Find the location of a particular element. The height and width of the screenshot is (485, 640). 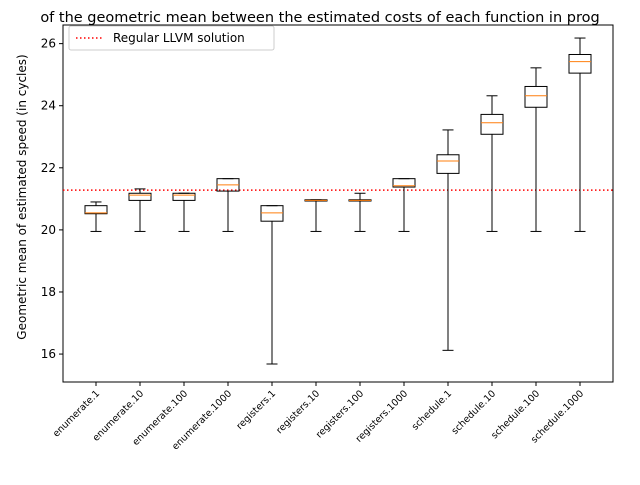

y-tick-label: 16 is located at coordinates (48, 354).